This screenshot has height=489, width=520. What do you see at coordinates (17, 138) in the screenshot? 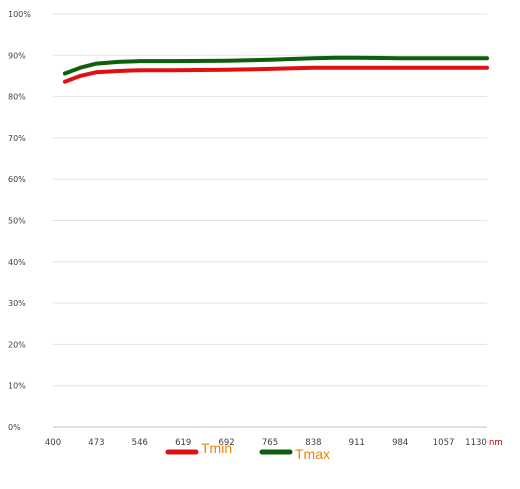
I see `y-tick-label: 70%` at bounding box center [17, 138].